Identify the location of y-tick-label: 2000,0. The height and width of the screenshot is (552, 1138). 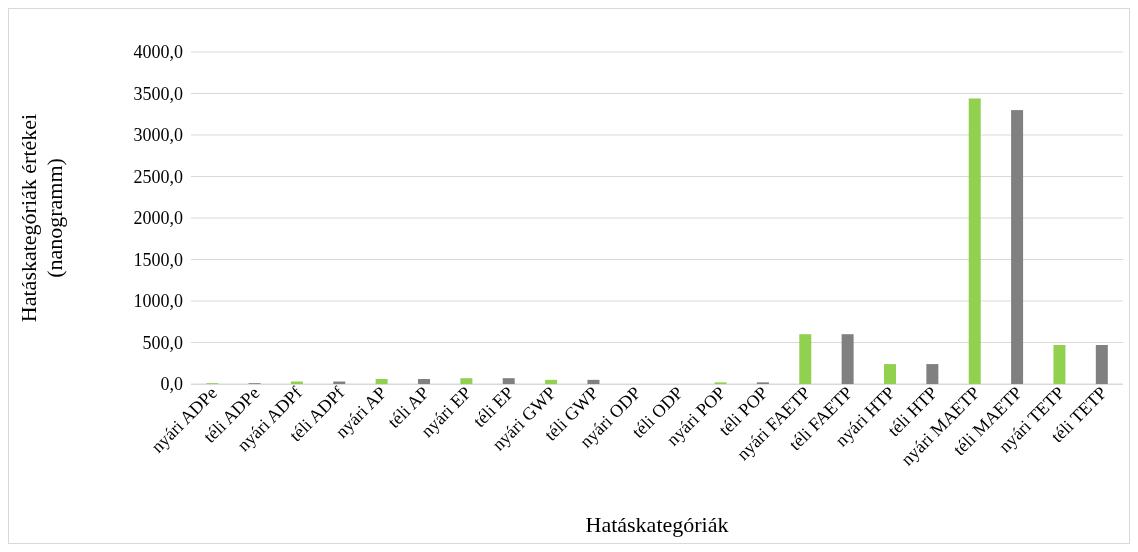
(158, 218).